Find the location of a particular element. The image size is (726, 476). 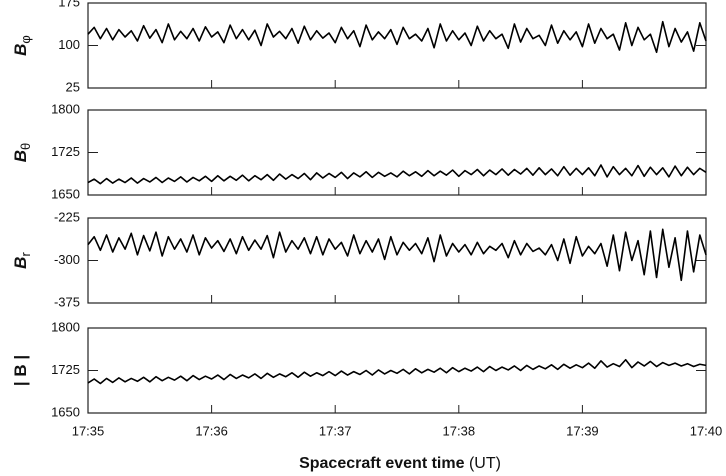

y-tick-label: 175 is located at coordinates (69, 4).